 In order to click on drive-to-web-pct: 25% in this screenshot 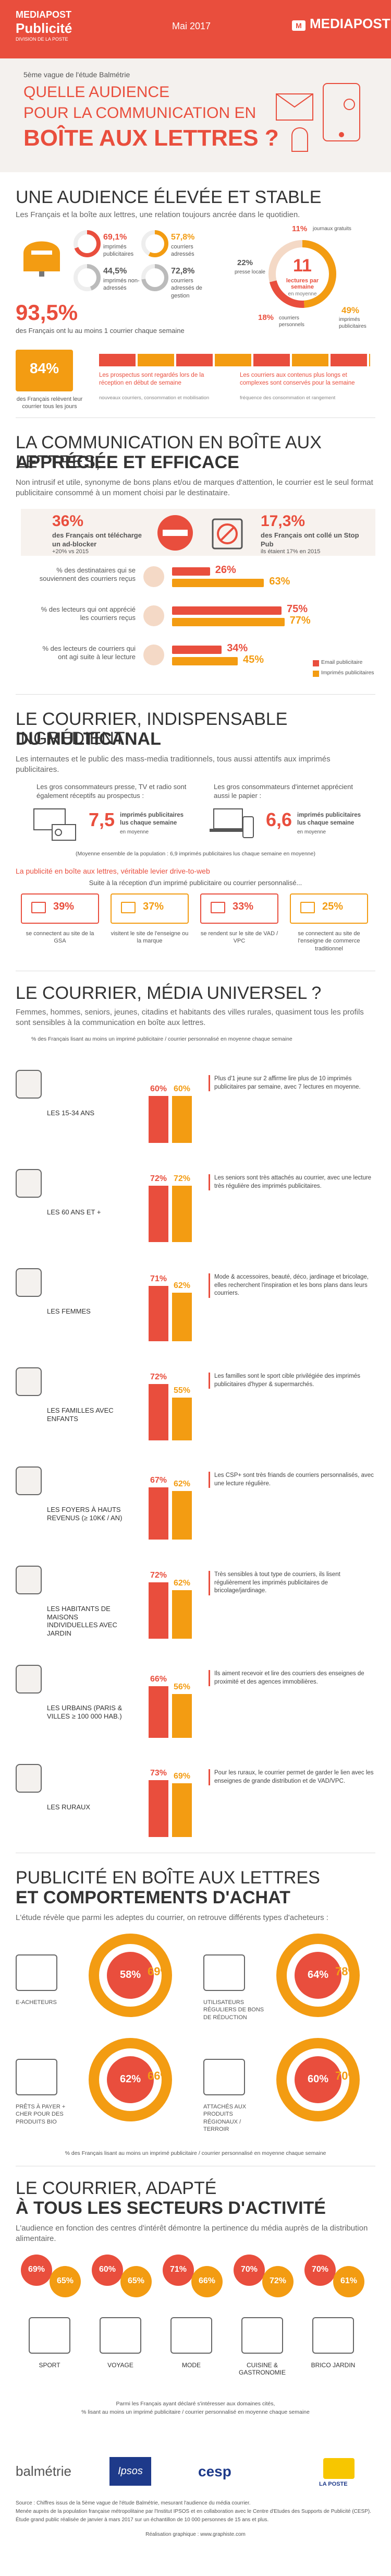, I will do `click(333, 906)`.